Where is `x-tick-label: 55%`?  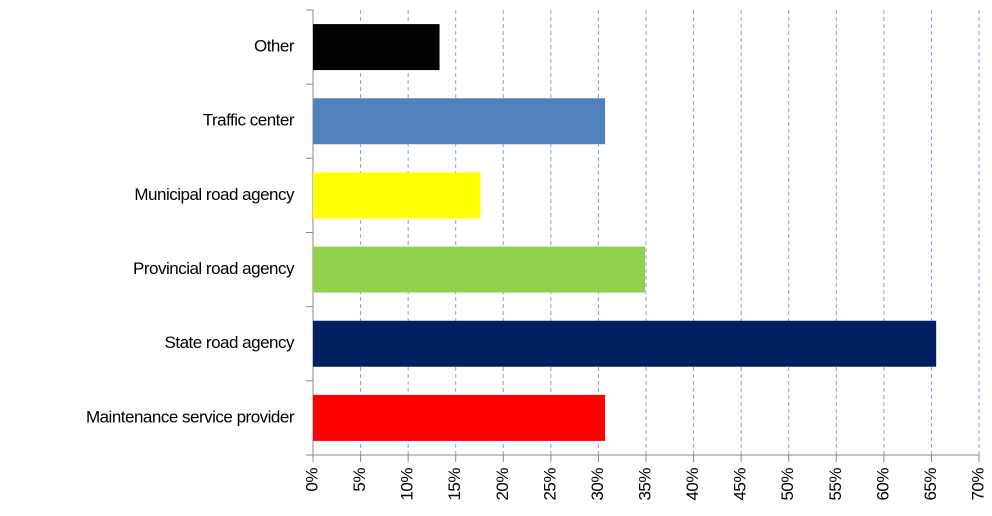
x-tick-label: 55% is located at coordinates (835, 484).